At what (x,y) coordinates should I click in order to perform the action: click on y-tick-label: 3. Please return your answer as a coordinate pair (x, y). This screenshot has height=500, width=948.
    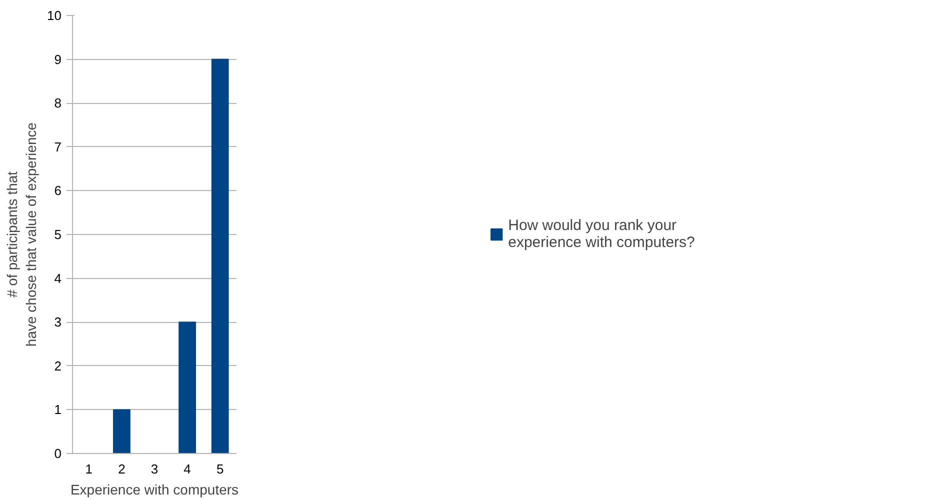
    Looking at the image, I should click on (58, 322).